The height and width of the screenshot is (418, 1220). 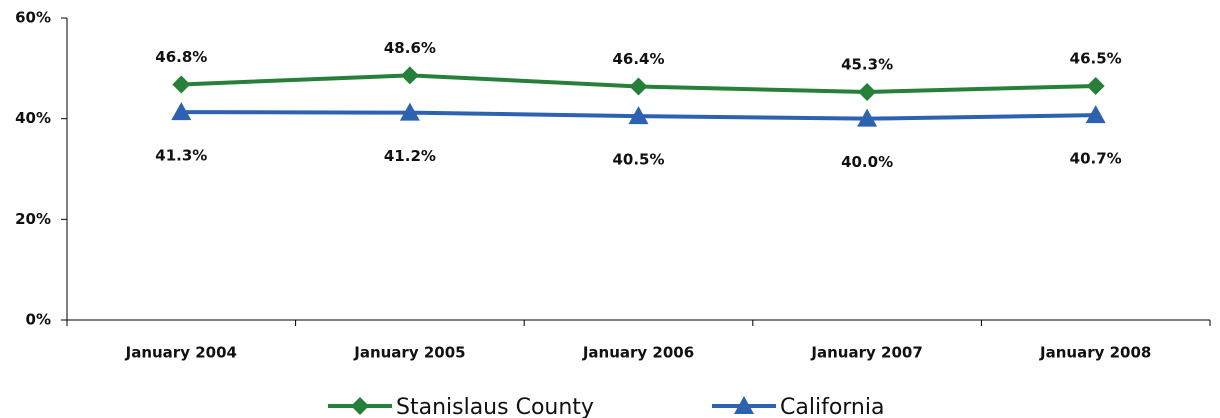 What do you see at coordinates (867, 162) in the screenshot?
I see `data-label: 40.0%` at bounding box center [867, 162].